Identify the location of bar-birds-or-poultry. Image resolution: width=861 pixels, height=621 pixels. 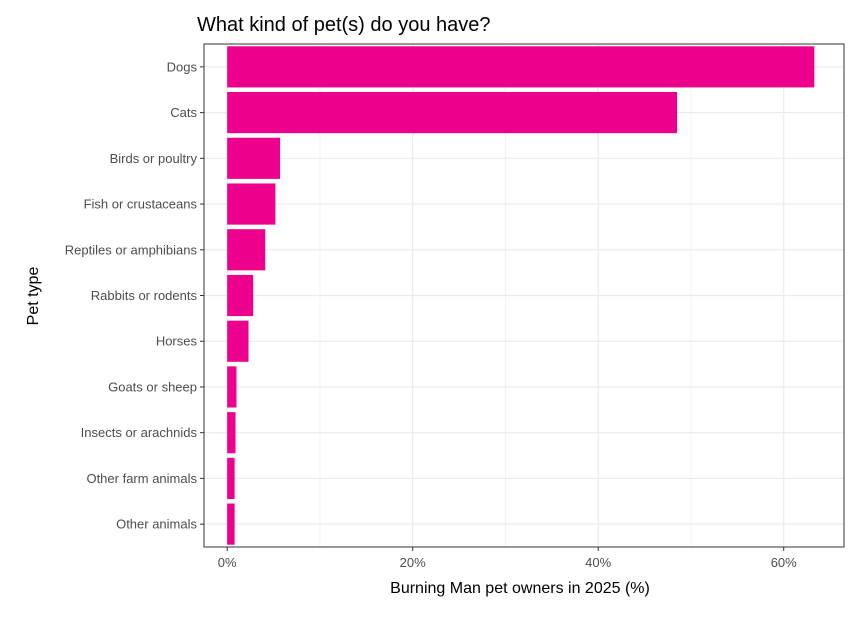
(254, 158).